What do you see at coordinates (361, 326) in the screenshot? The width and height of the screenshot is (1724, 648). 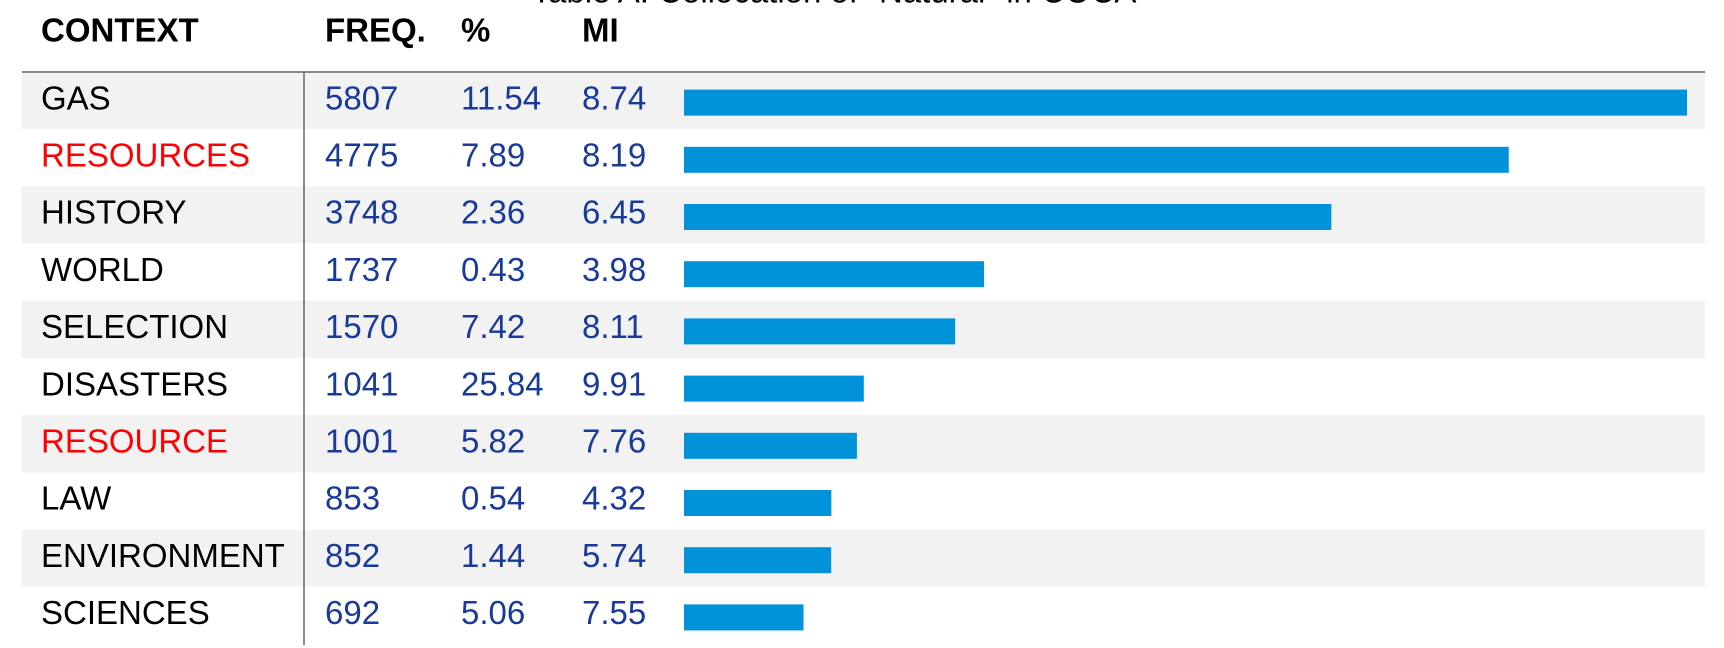 I see `freq-cell: 1570` at bounding box center [361, 326].